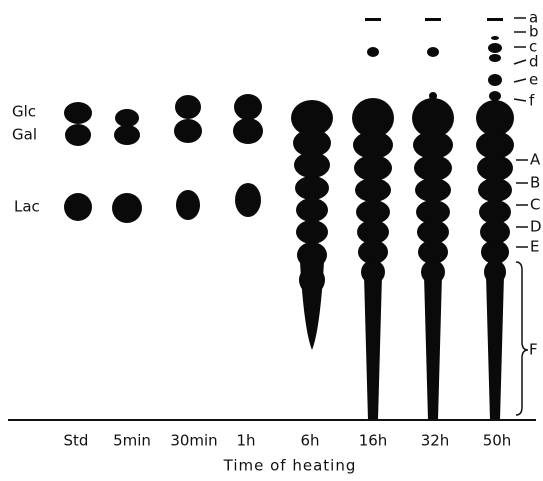  Describe the element at coordinates (24, 135) in the screenshot. I see `sugar-label: Gal` at that location.